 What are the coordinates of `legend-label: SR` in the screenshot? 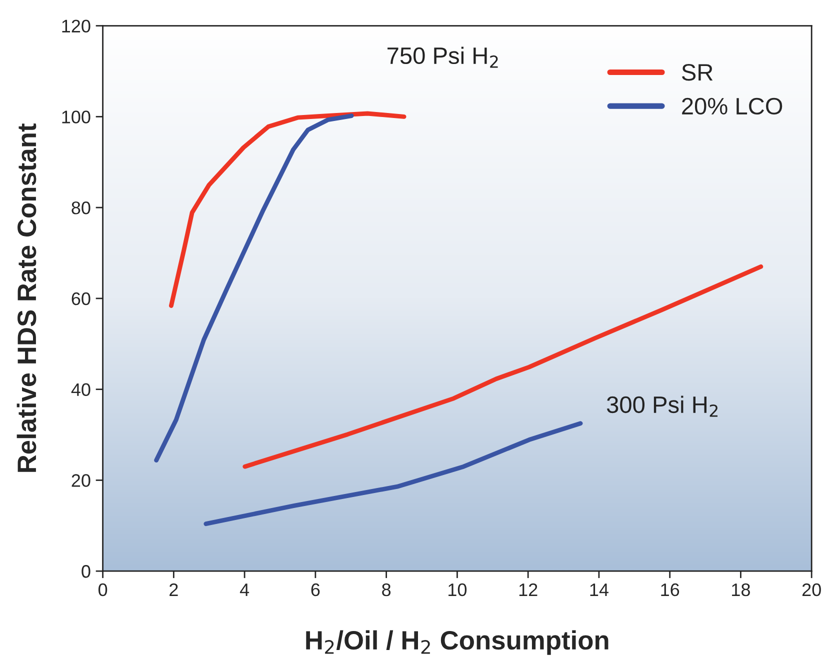 It's located at (697, 72).